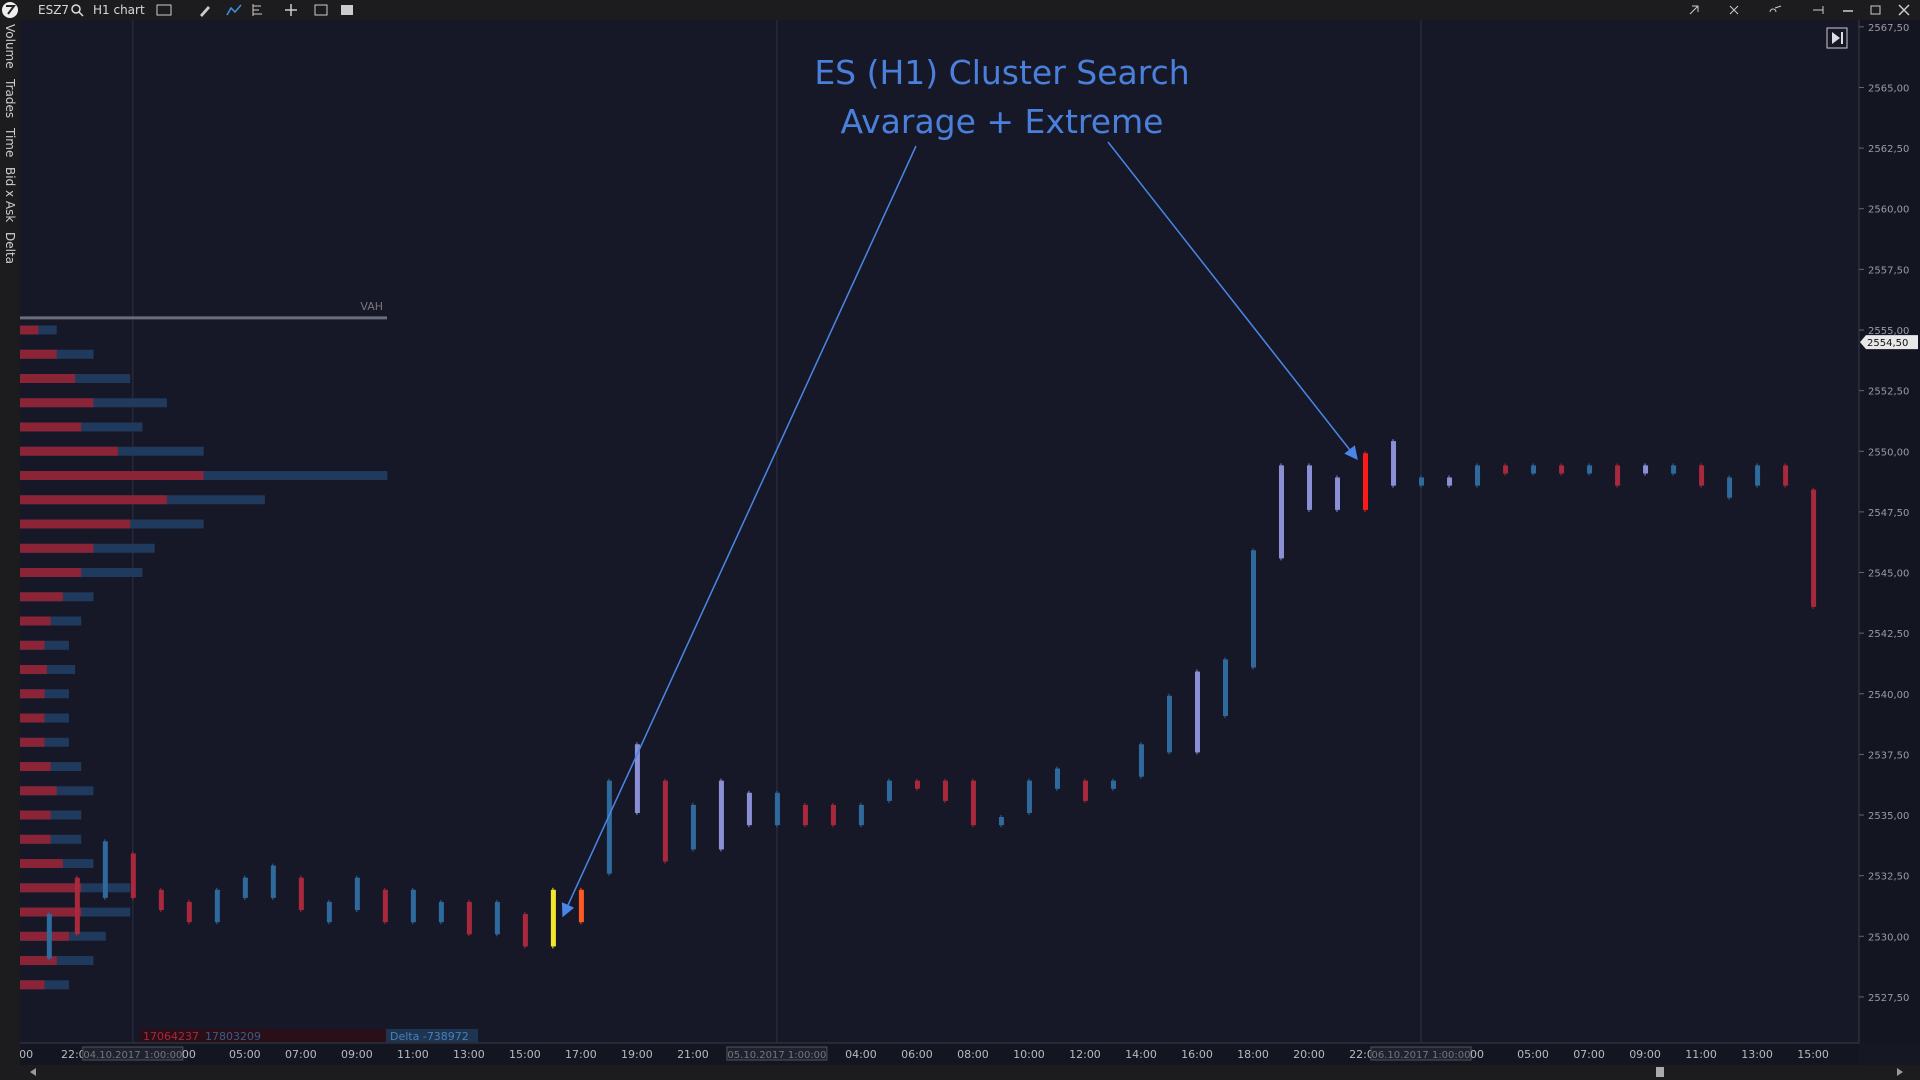  What do you see at coordinates (1888, 88) in the screenshot?
I see `price-tick-label: 2565,00` at bounding box center [1888, 88].